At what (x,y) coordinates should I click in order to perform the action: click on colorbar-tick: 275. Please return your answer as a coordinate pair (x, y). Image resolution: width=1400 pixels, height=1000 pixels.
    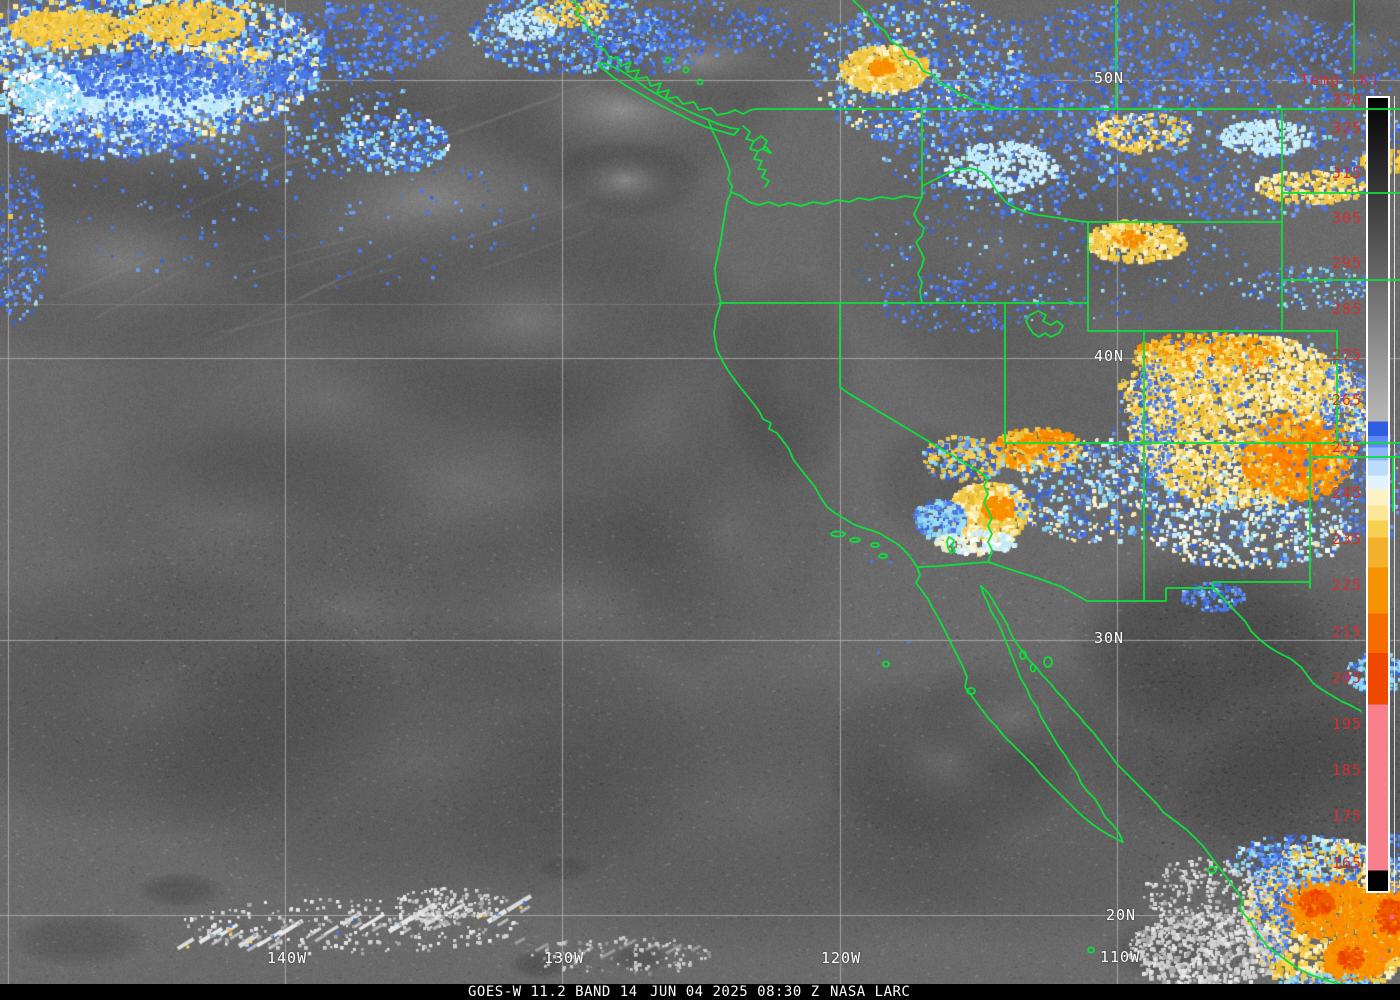
    Looking at the image, I should click on (1346, 355).